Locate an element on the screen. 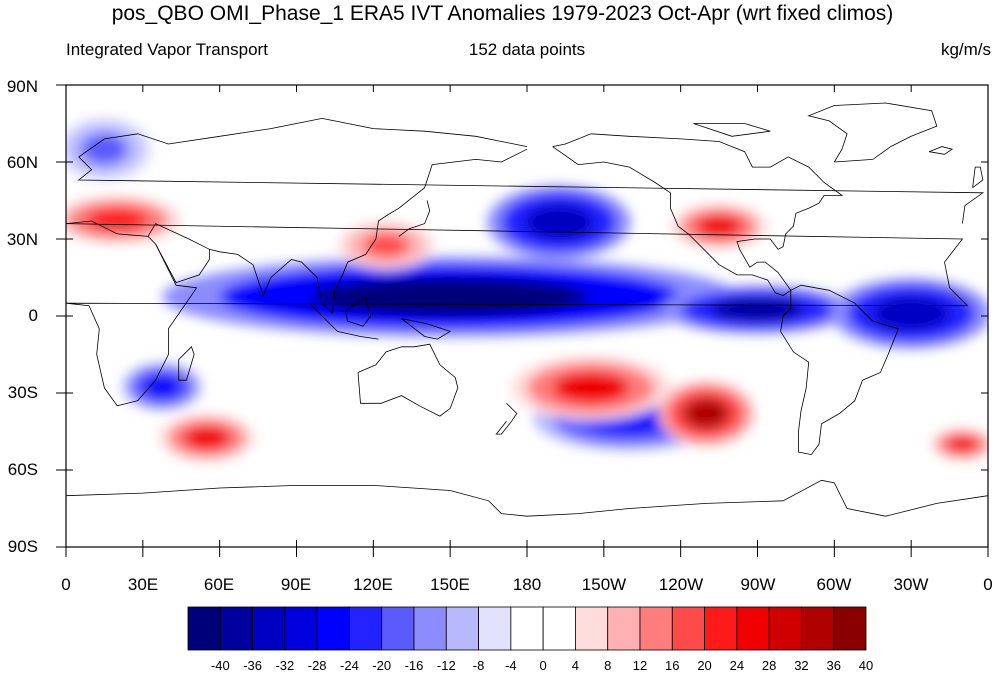 The width and height of the screenshot is (1005, 676). colorbar-label: -24 is located at coordinates (349, 665).